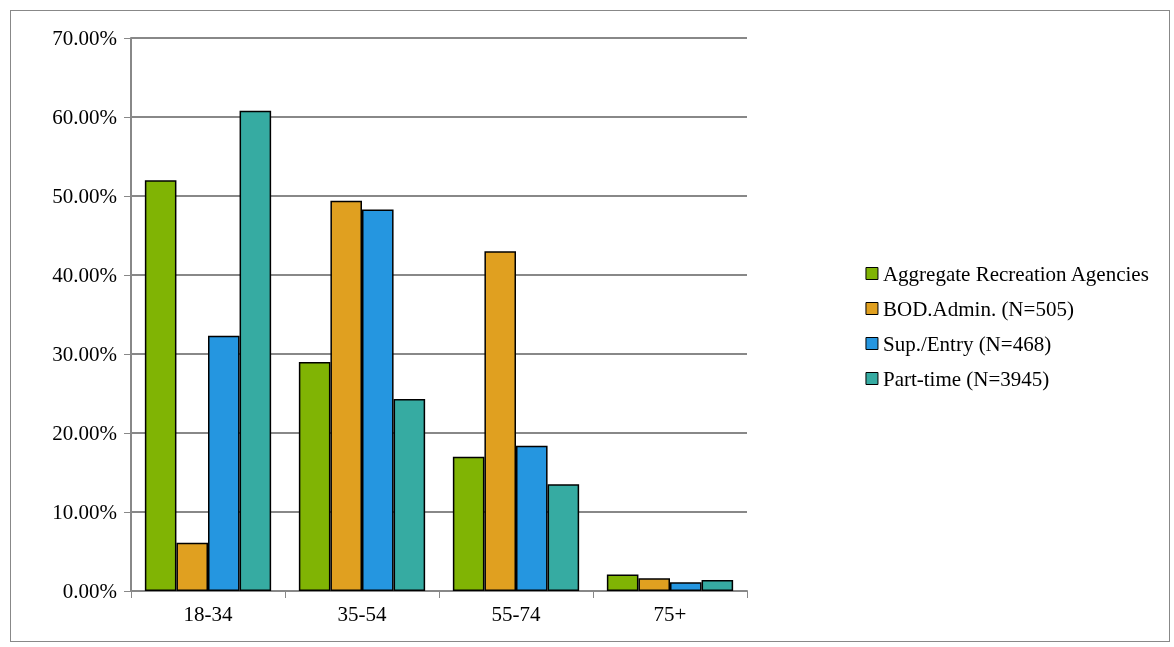 Image resolution: width=1174 pixels, height=647 pixels. Describe the element at coordinates (1015, 273) in the screenshot. I see `legend-label: Aggregate Recreation Agencies` at that location.